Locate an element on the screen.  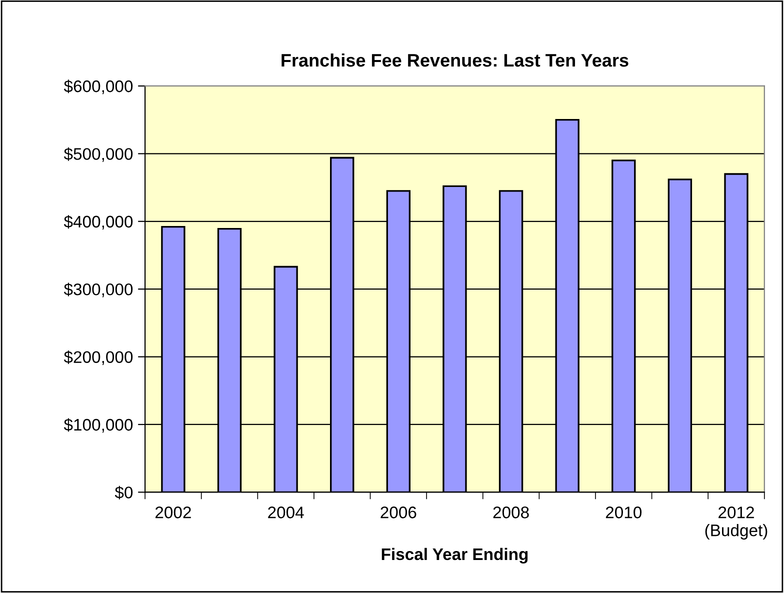
x-tick-label: 2008 is located at coordinates (511, 512).